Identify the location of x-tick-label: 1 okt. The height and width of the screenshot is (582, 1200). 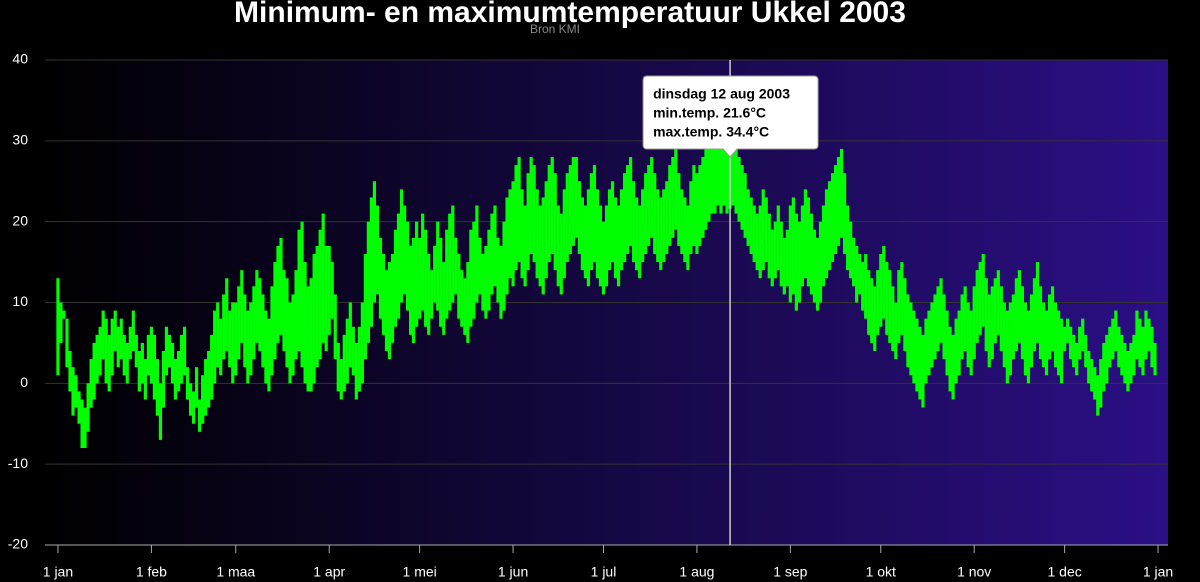
(881, 572).